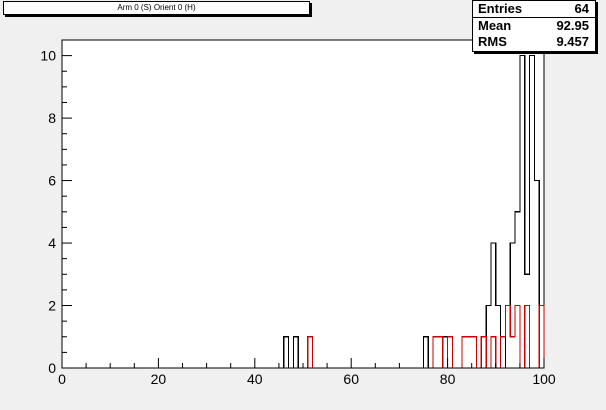  Describe the element at coordinates (495, 25) in the screenshot. I see `stats-key: Mean` at that location.